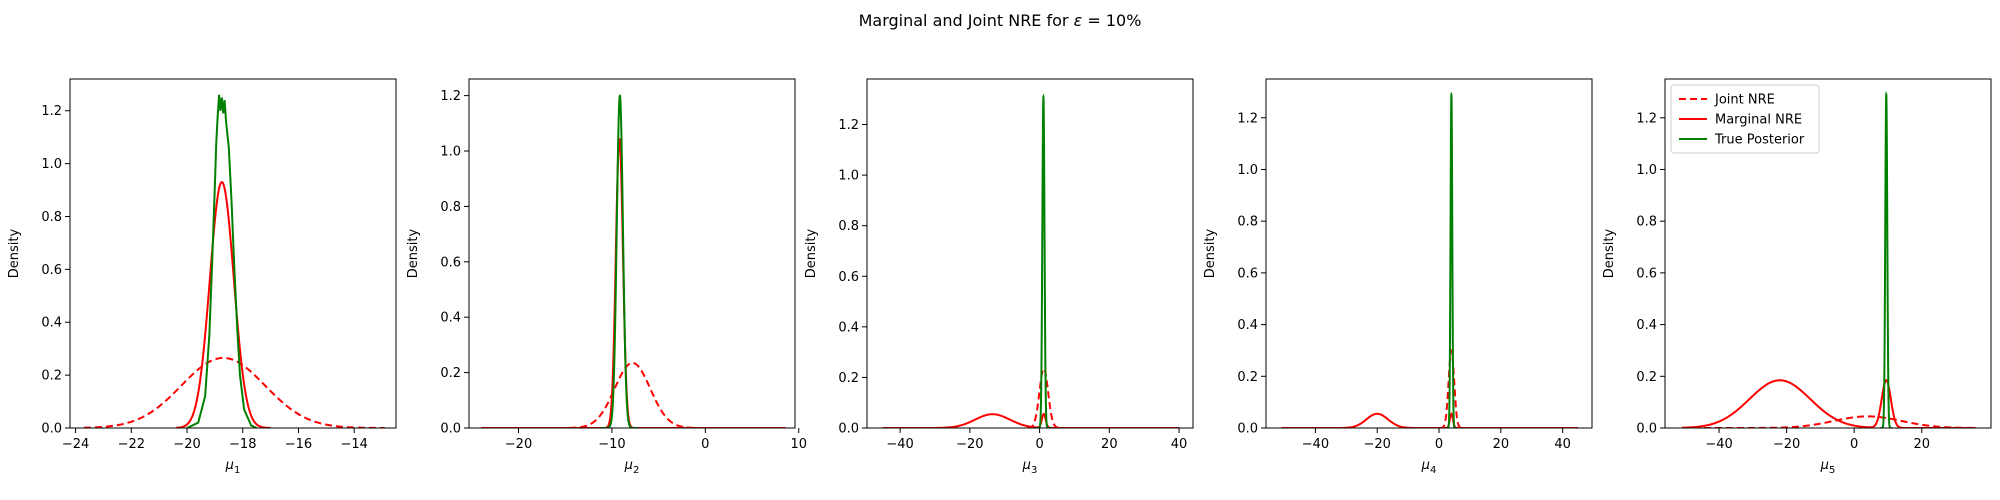 The image size is (2000, 500). What do you see at coordinates (1758, 120) in the screenshot?
I see `legend-label-marginal-nre: Marginal NRE` at bounding box center [1758, 120].